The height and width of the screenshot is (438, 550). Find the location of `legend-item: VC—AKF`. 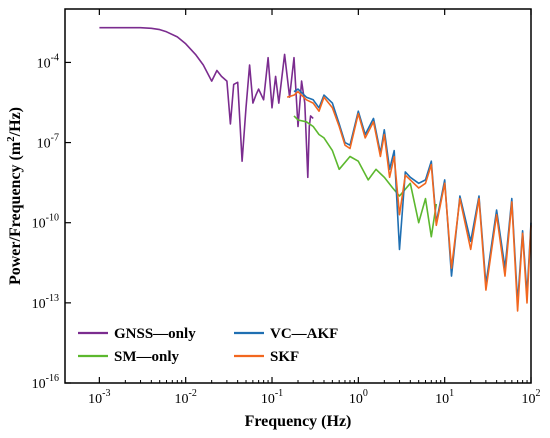

legend-item: VC—AKF is located at coordinates (286, 334).